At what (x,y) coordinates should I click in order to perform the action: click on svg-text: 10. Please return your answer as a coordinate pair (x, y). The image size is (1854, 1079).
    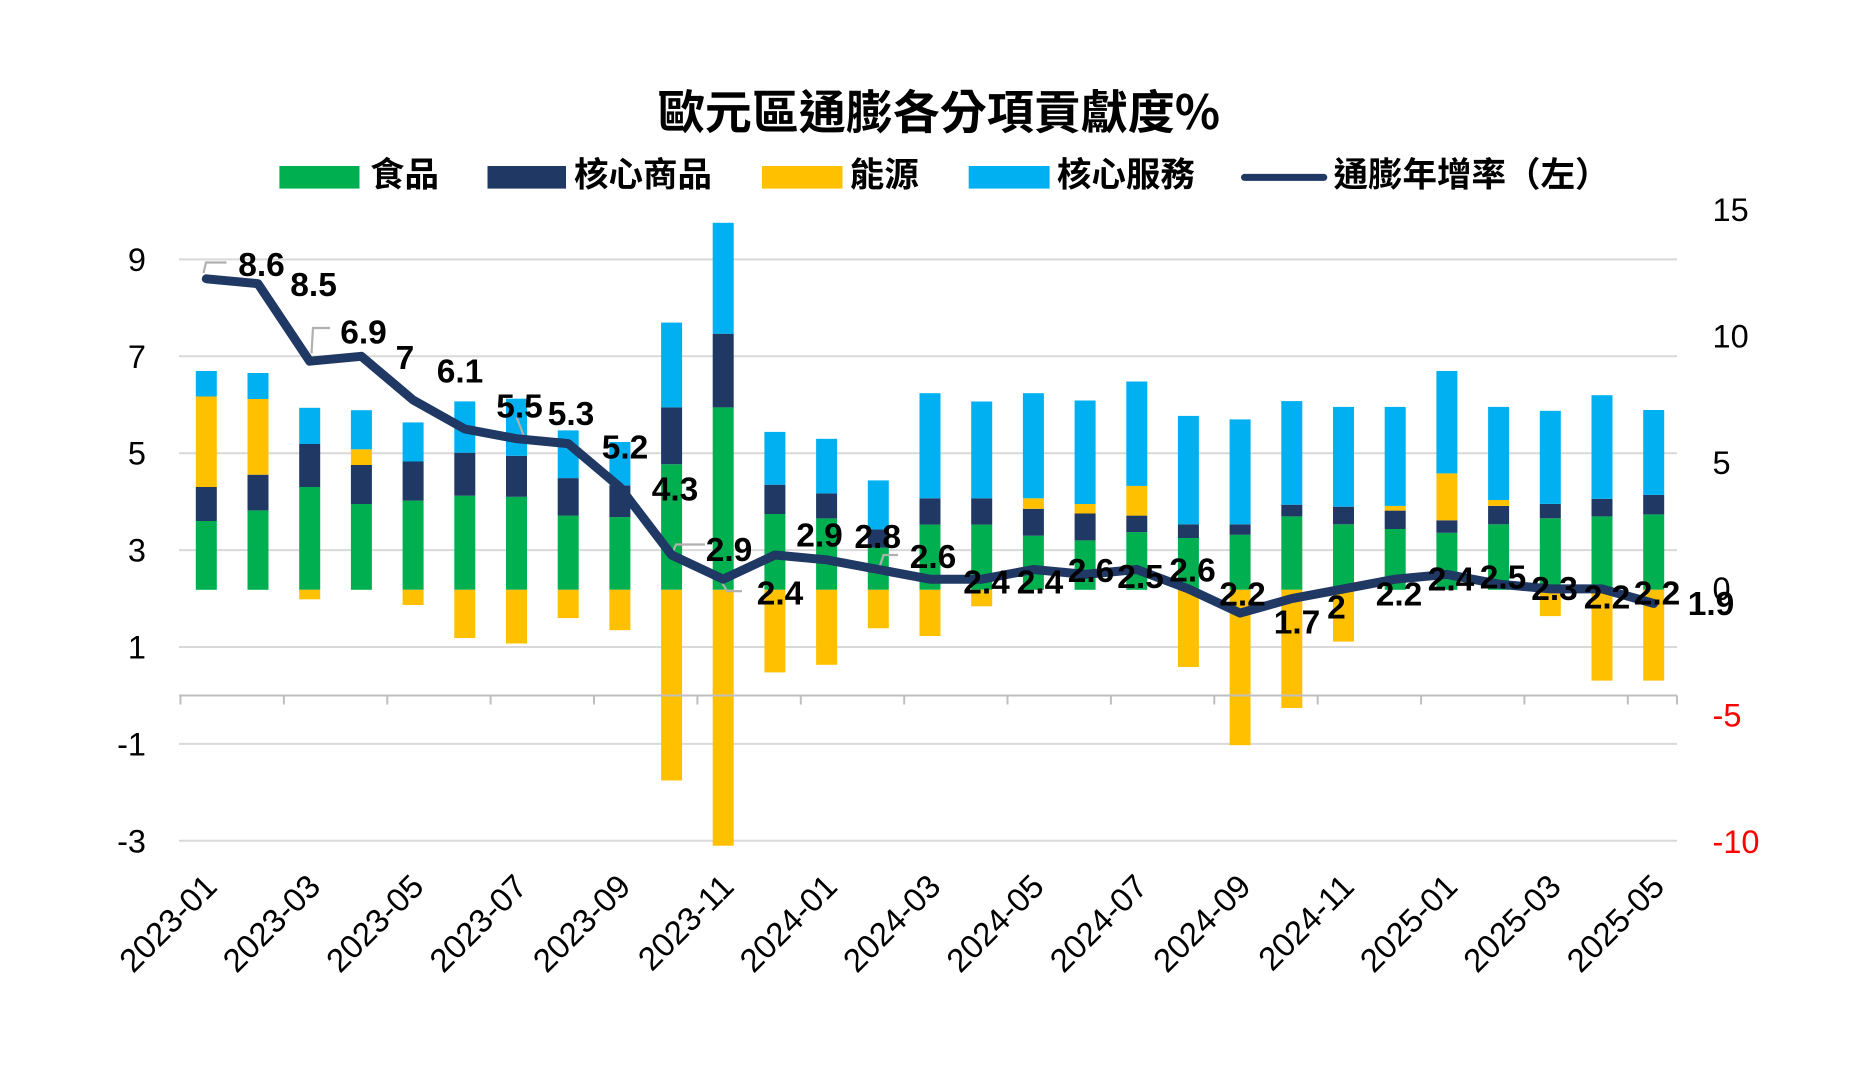
    Looking at the image, I should click on (1731, 337).